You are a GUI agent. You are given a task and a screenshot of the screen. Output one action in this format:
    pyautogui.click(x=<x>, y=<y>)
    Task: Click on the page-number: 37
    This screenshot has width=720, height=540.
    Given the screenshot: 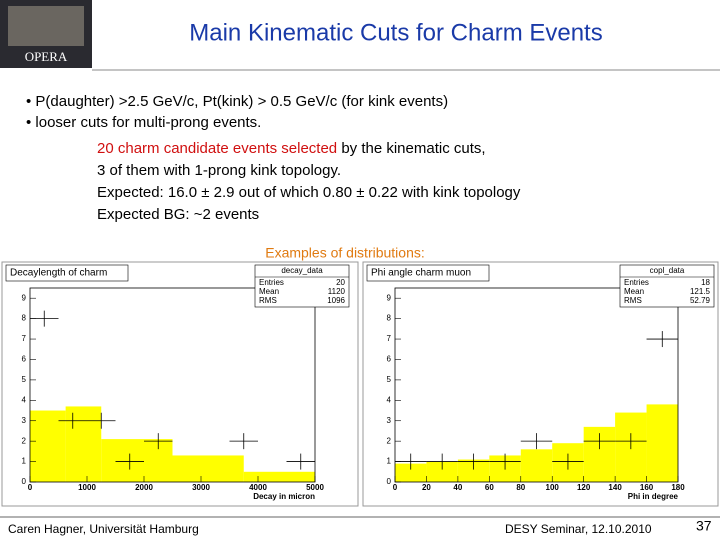 What is the action you would take?
    pyautogui.click(x=704, y=526)
    